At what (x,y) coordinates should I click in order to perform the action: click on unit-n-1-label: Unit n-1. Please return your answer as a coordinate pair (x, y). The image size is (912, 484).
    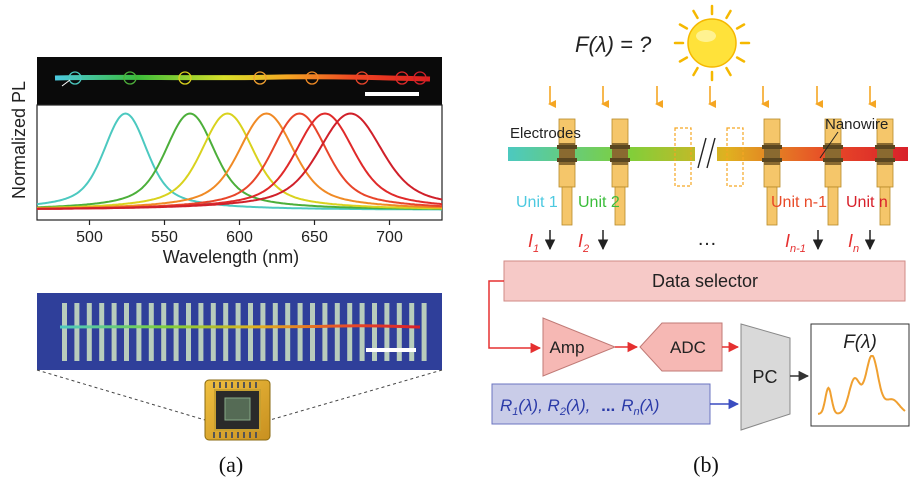
    Looking at the image, I should click on (799, 202).